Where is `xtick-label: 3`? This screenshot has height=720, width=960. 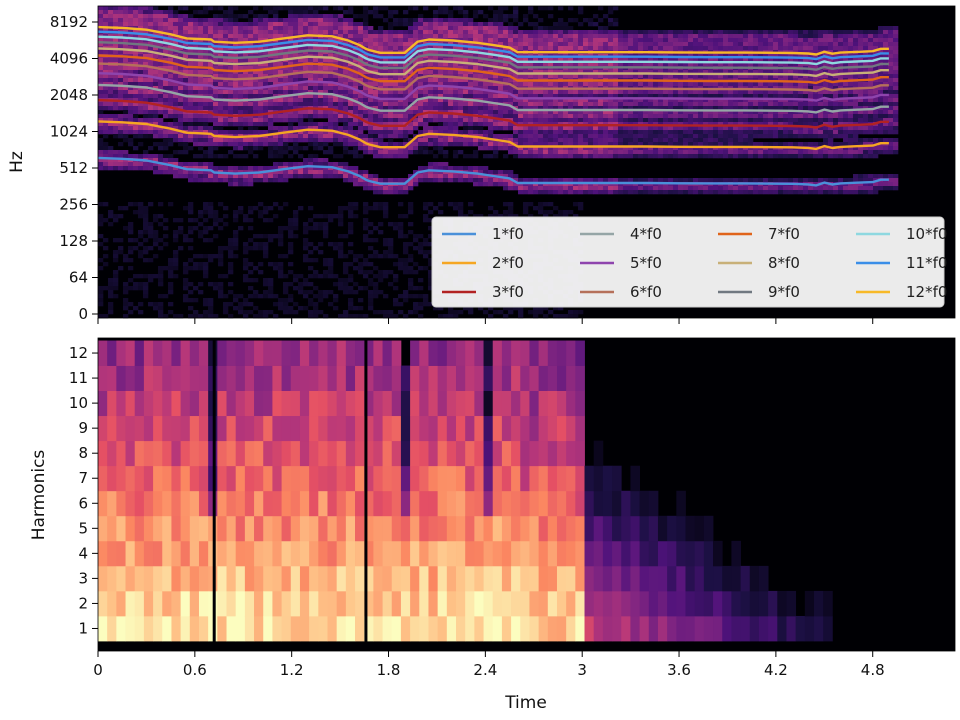
xtick-label: 3 is located at coordinates (582, 670).